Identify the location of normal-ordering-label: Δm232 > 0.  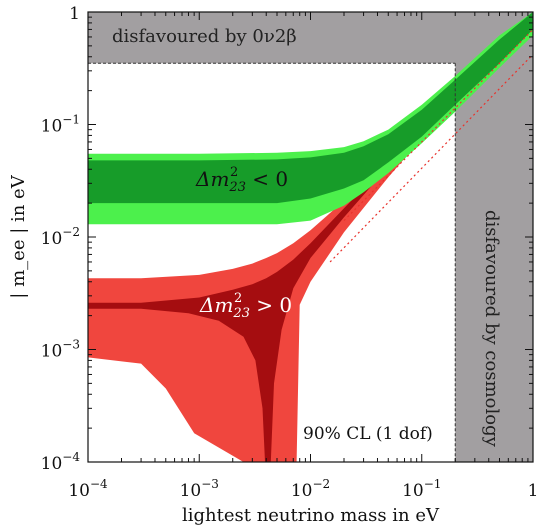
(245, 306).